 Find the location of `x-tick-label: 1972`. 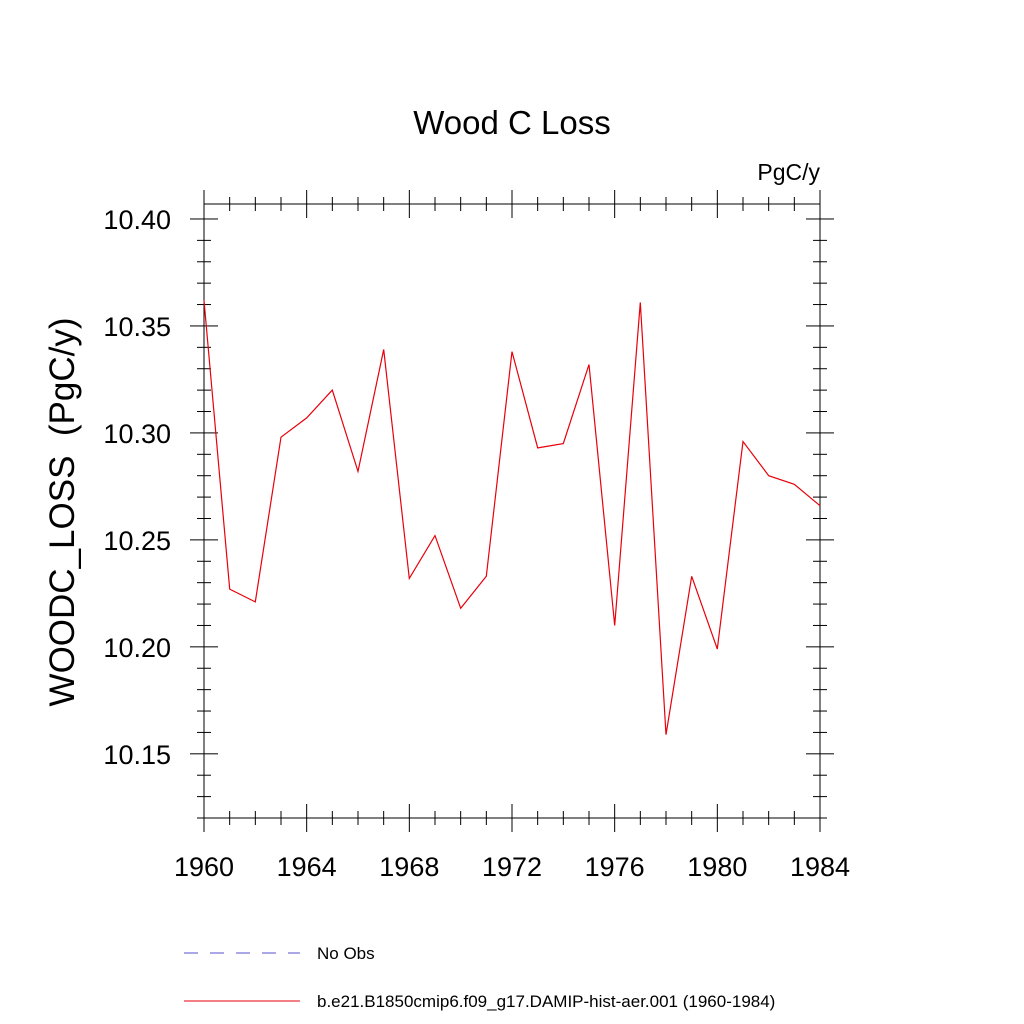

x-tick-label: 1972 is located at coordinates (512, 867).